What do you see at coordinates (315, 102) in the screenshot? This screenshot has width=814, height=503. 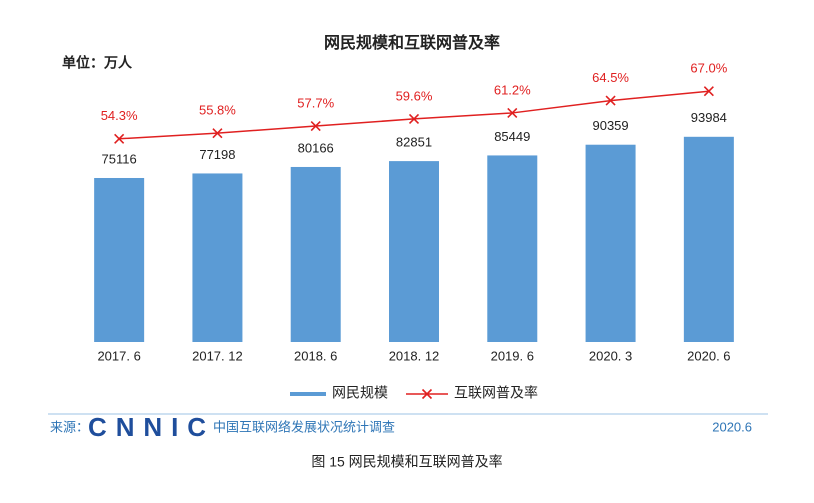 I see `line-value-label: 57.7%` at bounding box center [315, 102].